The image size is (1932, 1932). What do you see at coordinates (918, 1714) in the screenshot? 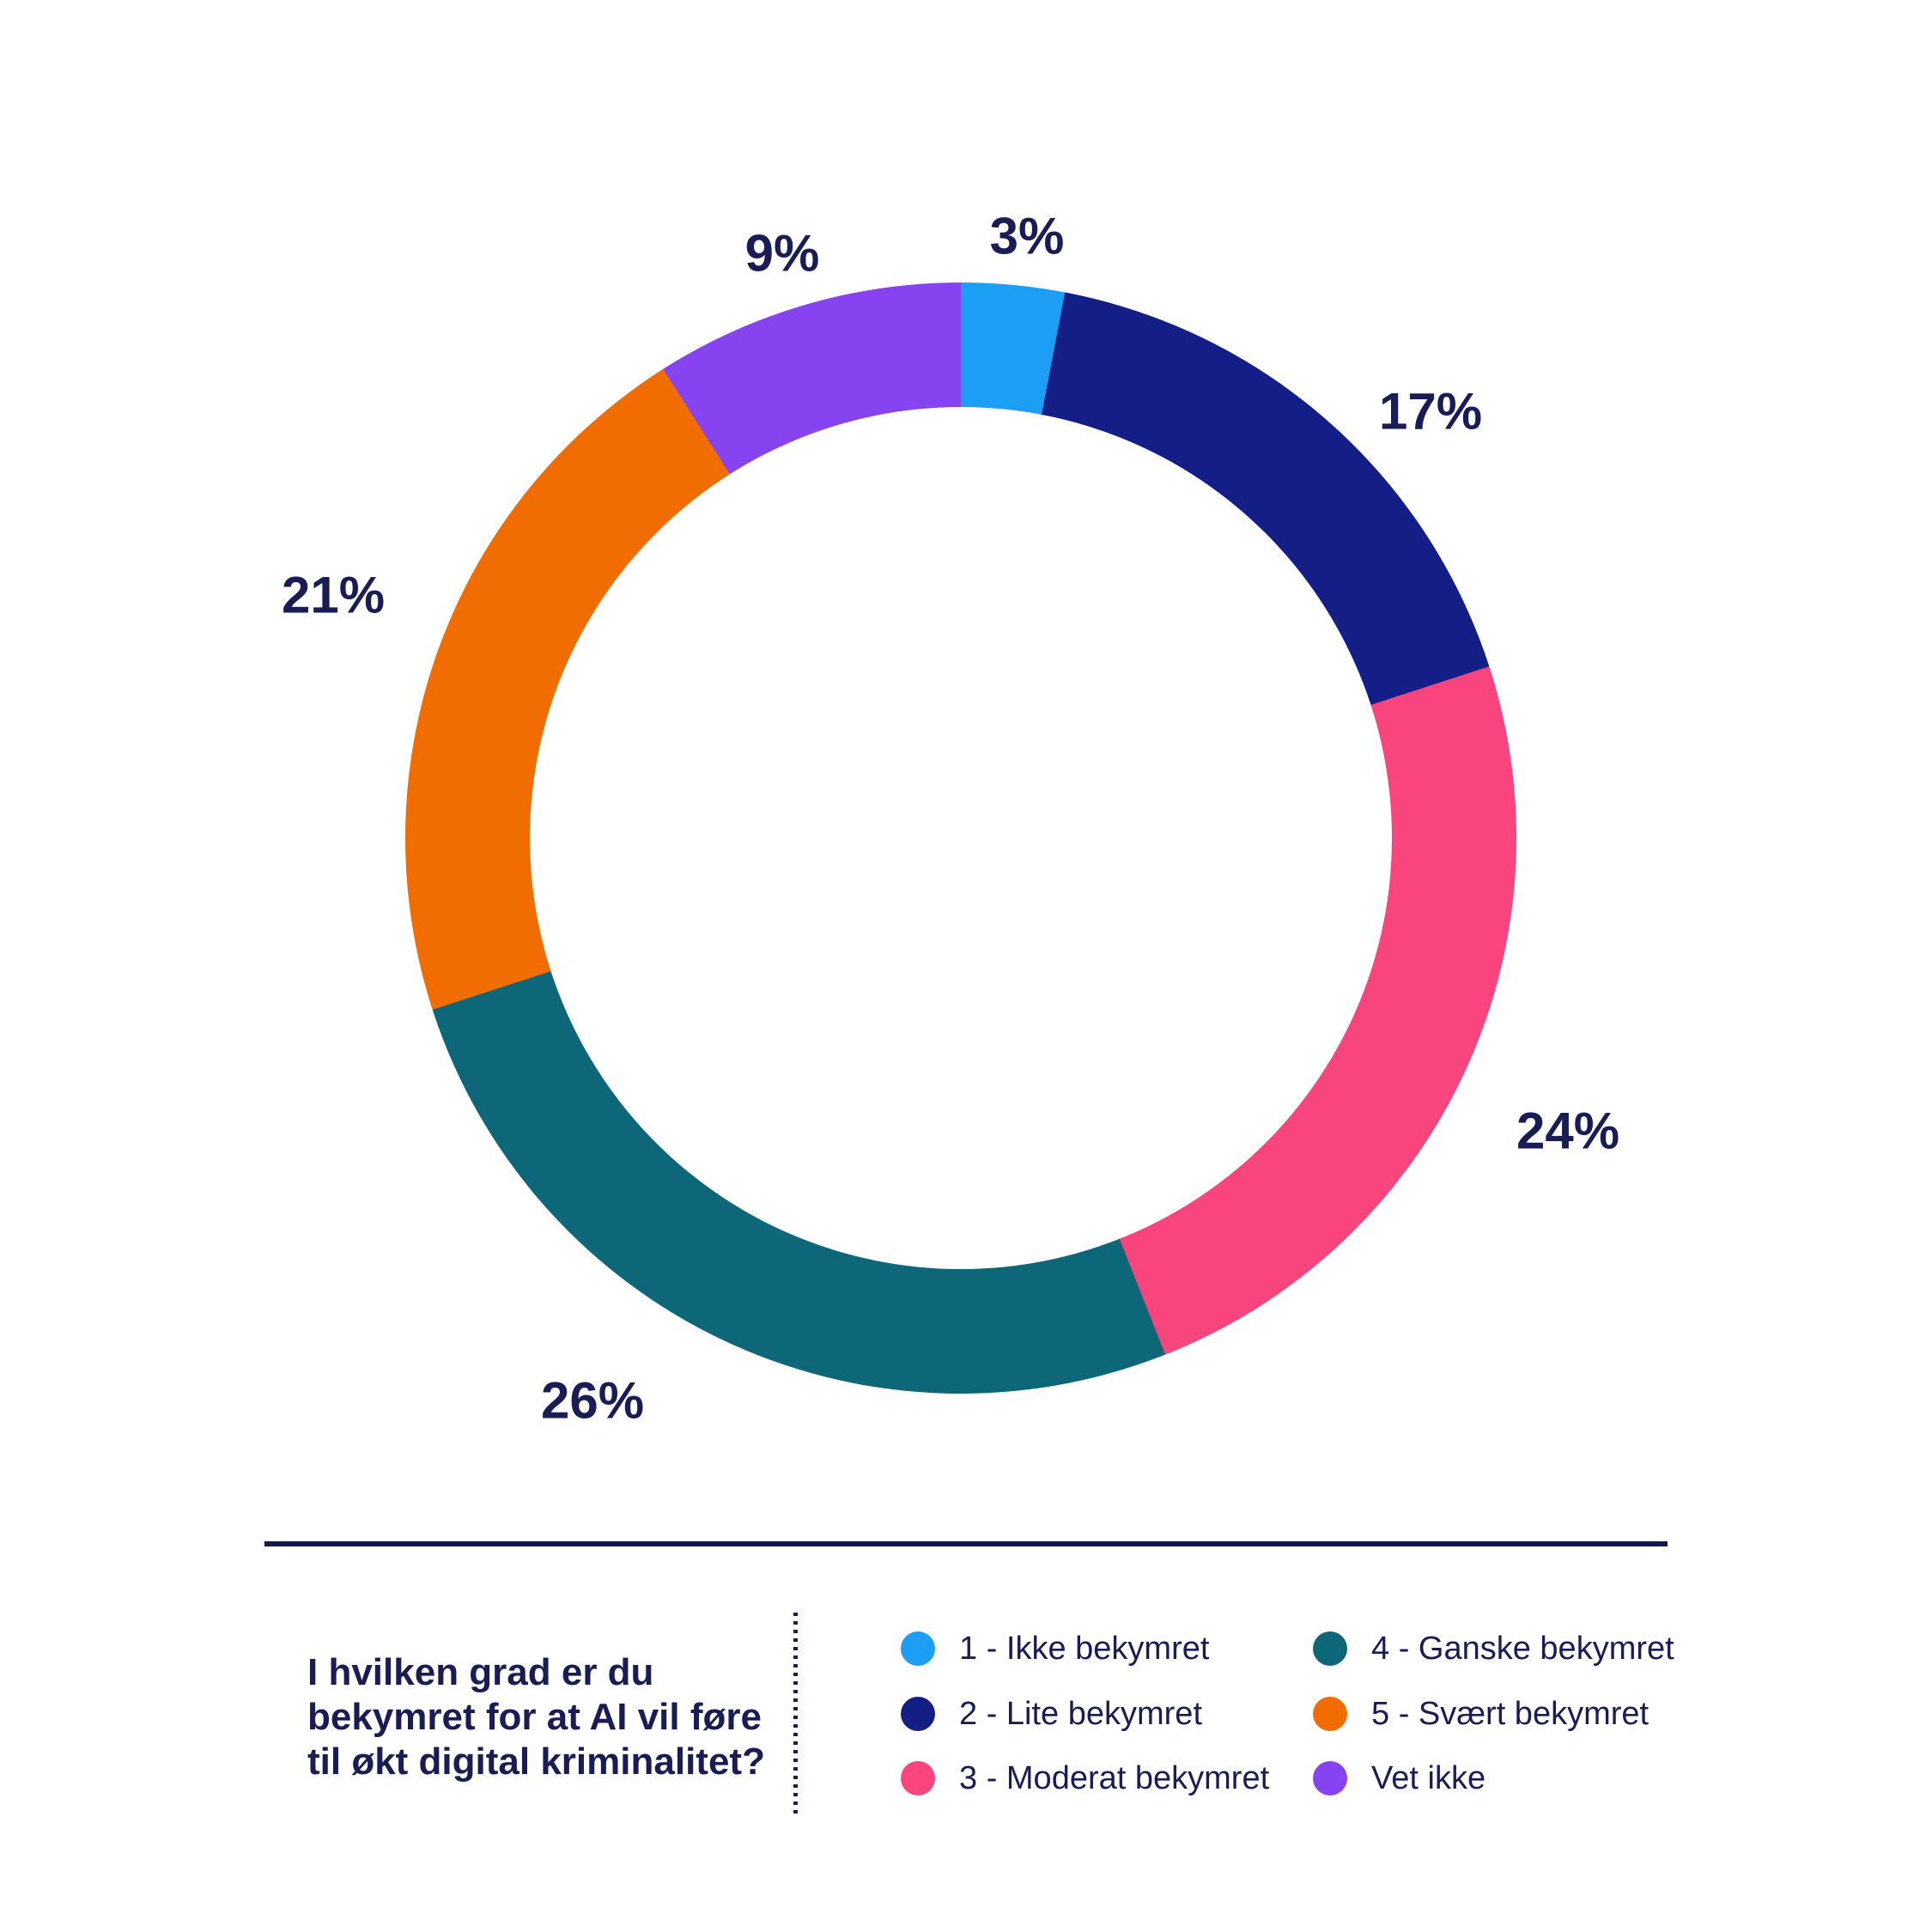
I see `legend-dot-navy` at bounding box center [918, 1714].